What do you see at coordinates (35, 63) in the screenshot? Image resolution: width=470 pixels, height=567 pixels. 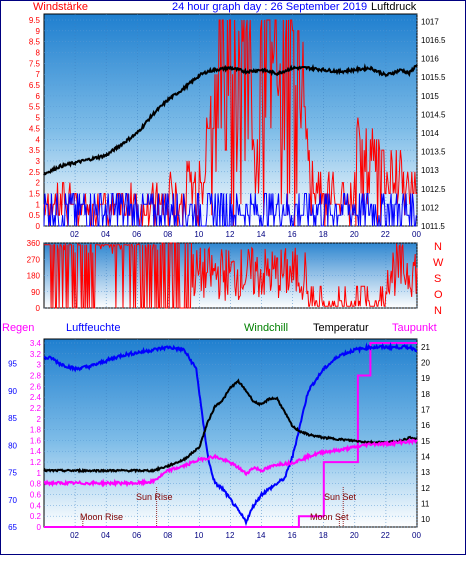 I see `wind-tick-label: 7.5` at bounding box center [35, 63].